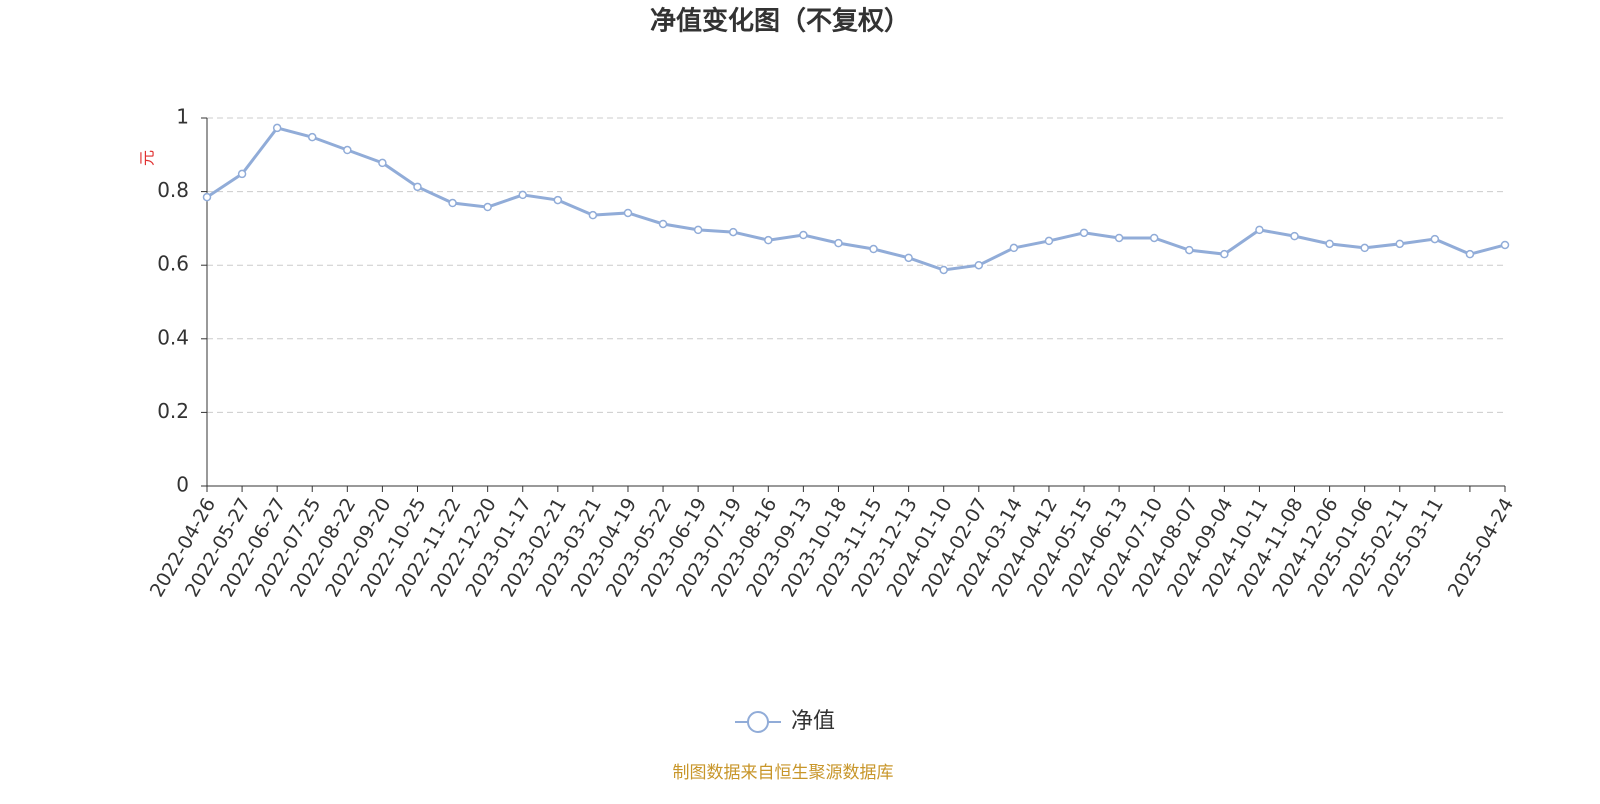  I want to click on legend-label: 净值, so click(813, 721).